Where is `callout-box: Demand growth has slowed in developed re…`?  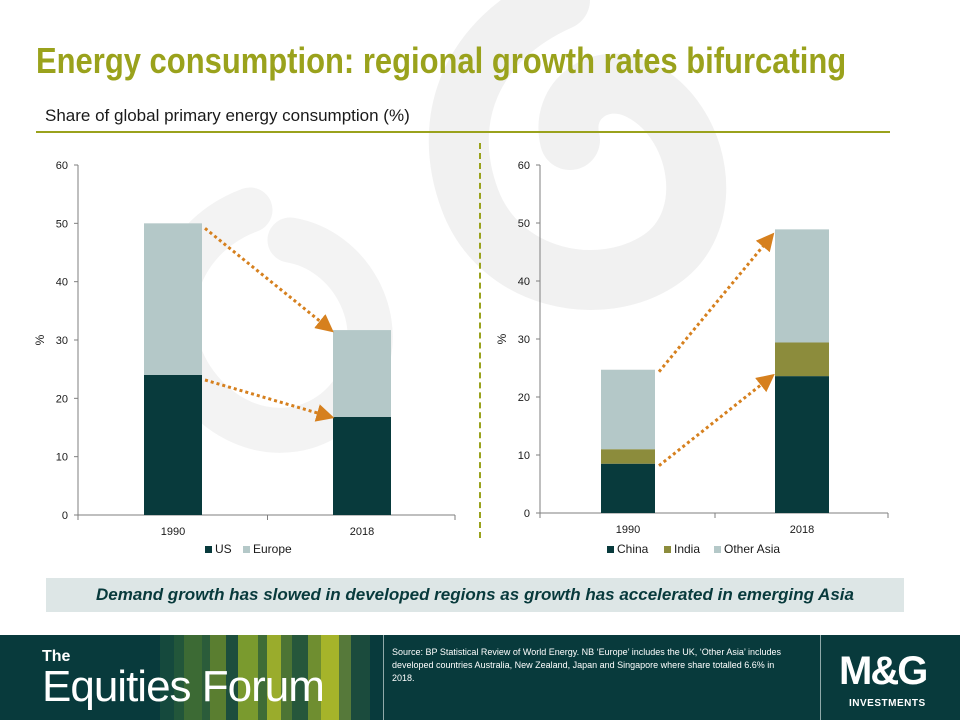 callout-box: Demand growth has slowed in developed re… is located at coordinates (475, 595).